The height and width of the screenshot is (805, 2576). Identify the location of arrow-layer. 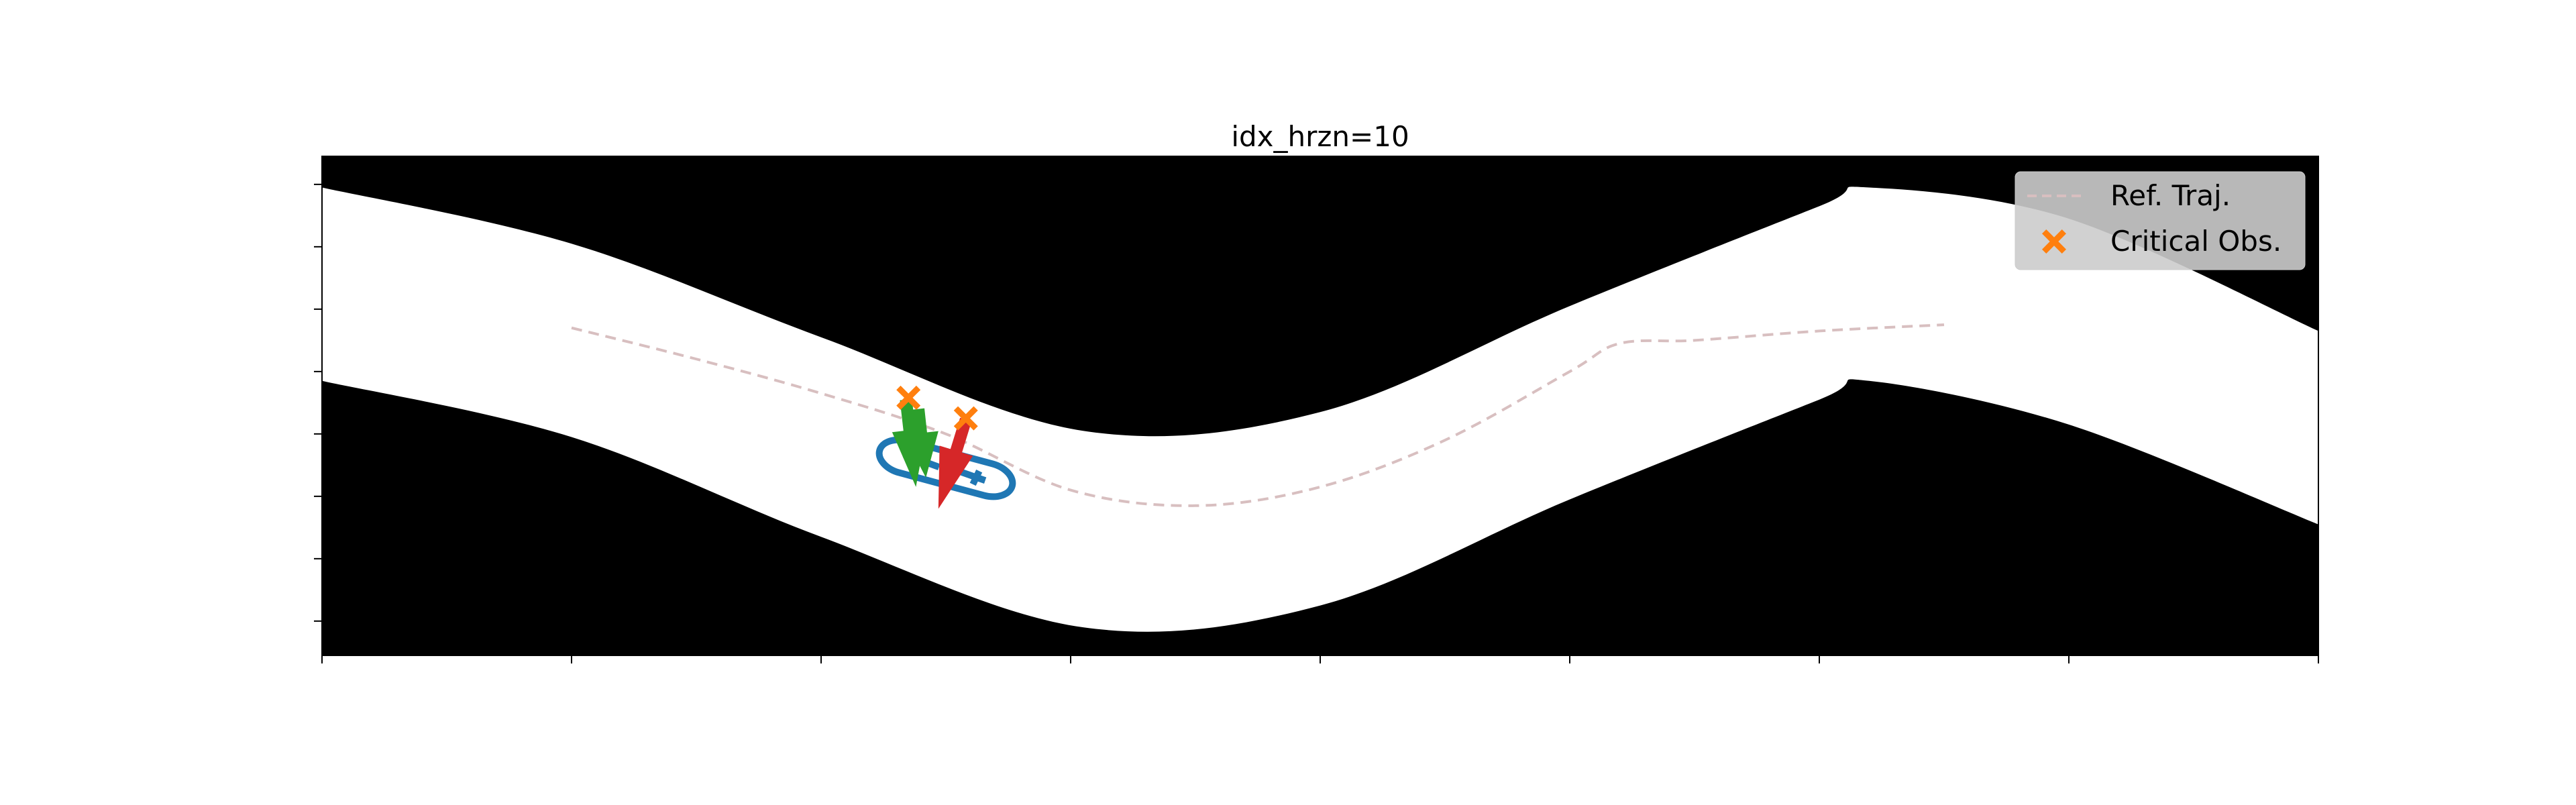
(932, 453).